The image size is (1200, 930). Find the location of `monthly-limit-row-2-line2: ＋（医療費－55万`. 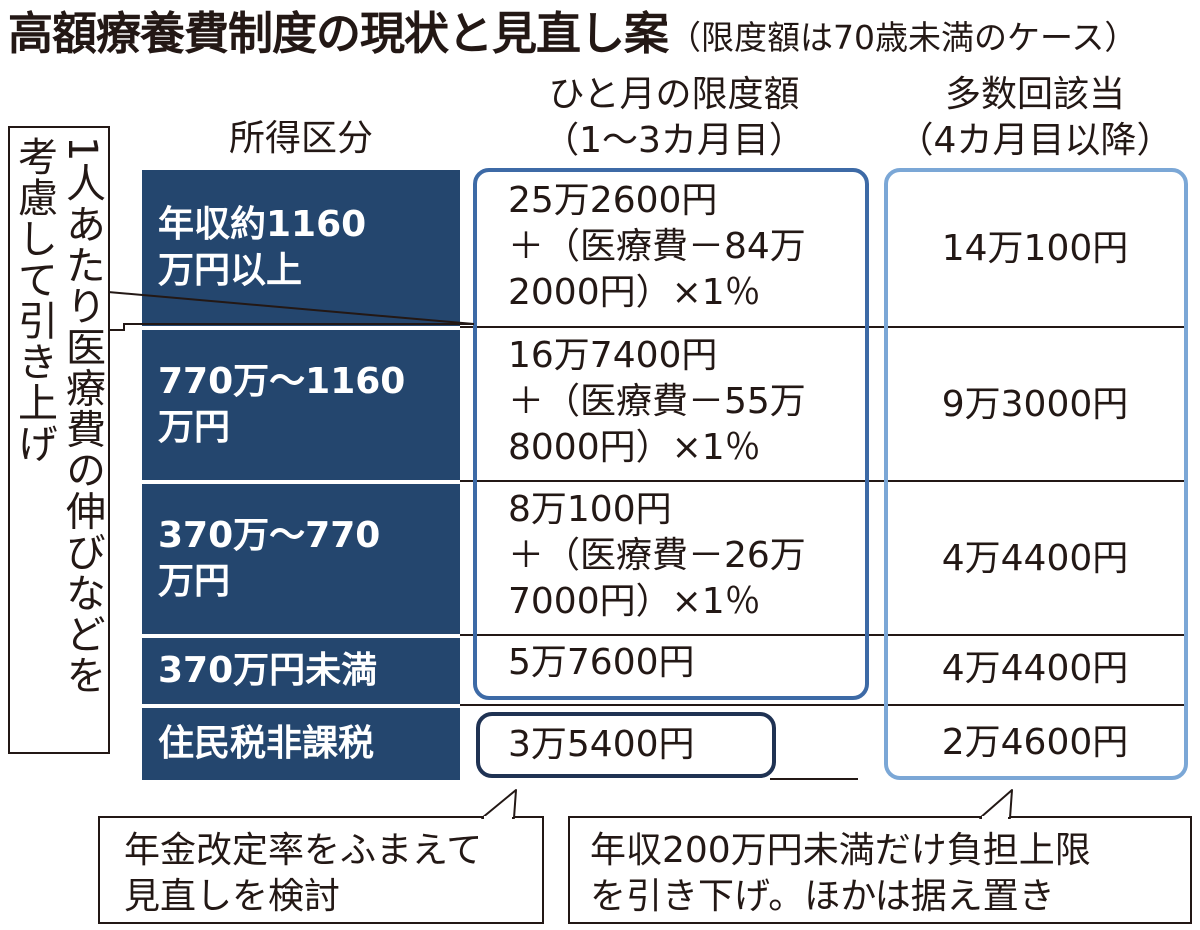

monthly-limit-row-2-line2: ＋（医療費－55万 is located at coordinates (657, 401).